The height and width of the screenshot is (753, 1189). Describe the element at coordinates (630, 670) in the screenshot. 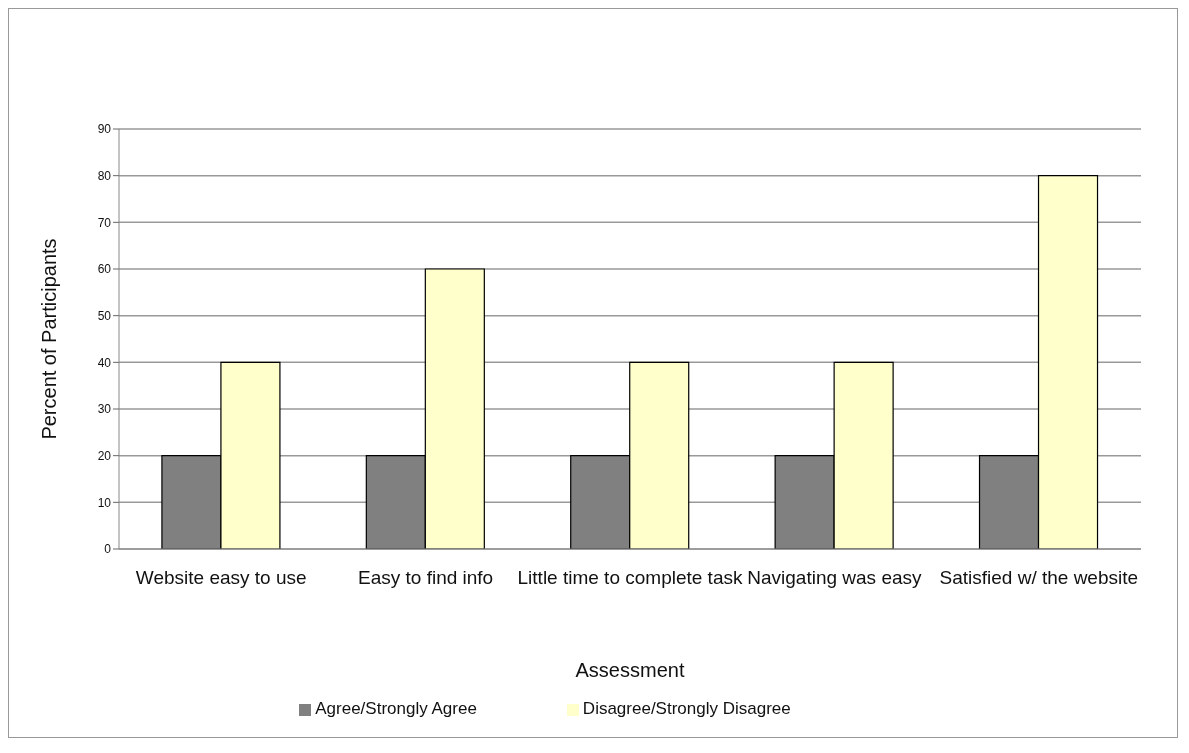

I see `x-axis-title: Assessment` at that location.